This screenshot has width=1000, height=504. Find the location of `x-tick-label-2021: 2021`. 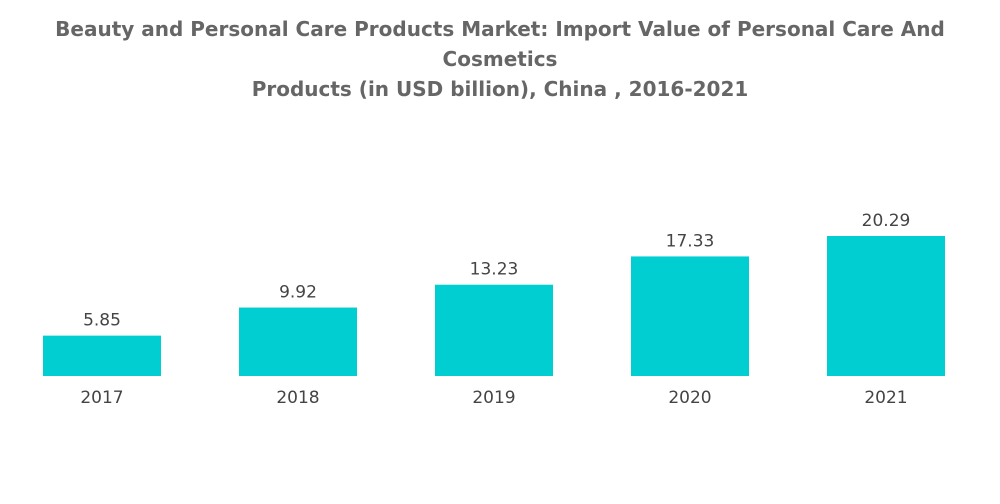

x-tick-label-2021: 2021 is located at coordinates (885, 398).